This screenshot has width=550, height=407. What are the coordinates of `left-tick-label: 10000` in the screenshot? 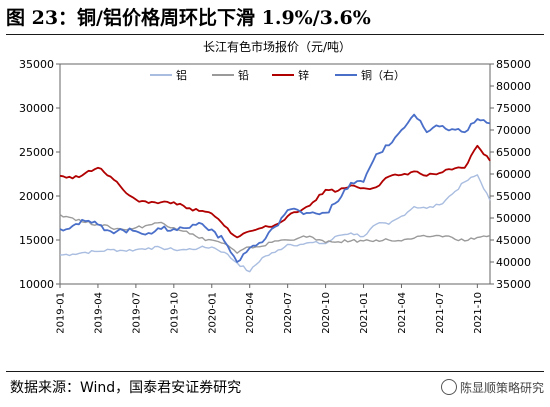 It's located at (36, 284).